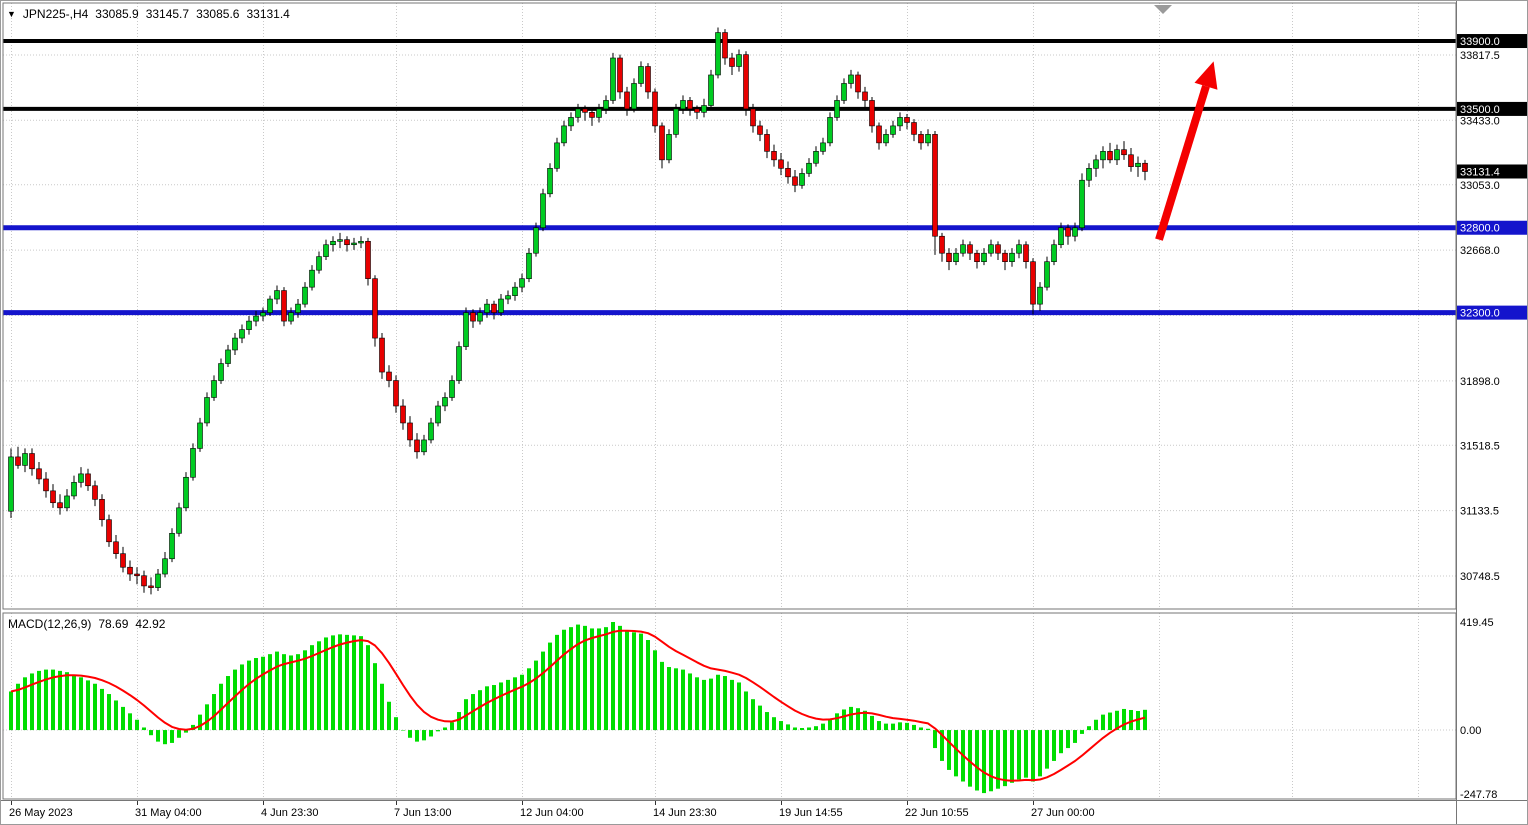 The height and width of the screenshot is (825, 1528). What do you see at coordinates (11, 13) in the screenshot?
I see `symbol-dropdown-icon: ▼` at bounding box center [11, 13].